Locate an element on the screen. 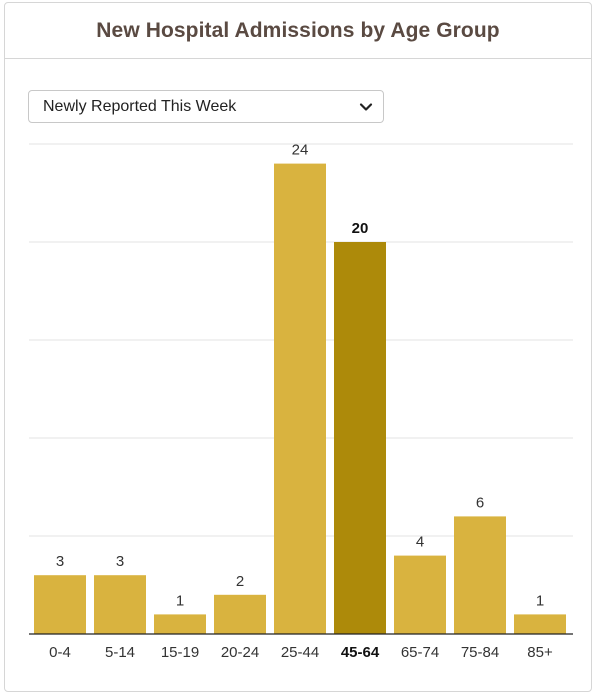  x-tick-label-5-14: 5-14 is located at coordinates (120, 652).